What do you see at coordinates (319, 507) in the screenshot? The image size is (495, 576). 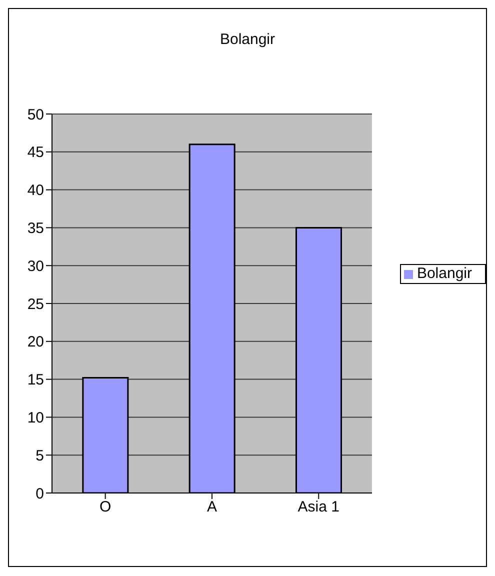 I see `x-tick-label: Asia 1` at bounding box center [319, 507].